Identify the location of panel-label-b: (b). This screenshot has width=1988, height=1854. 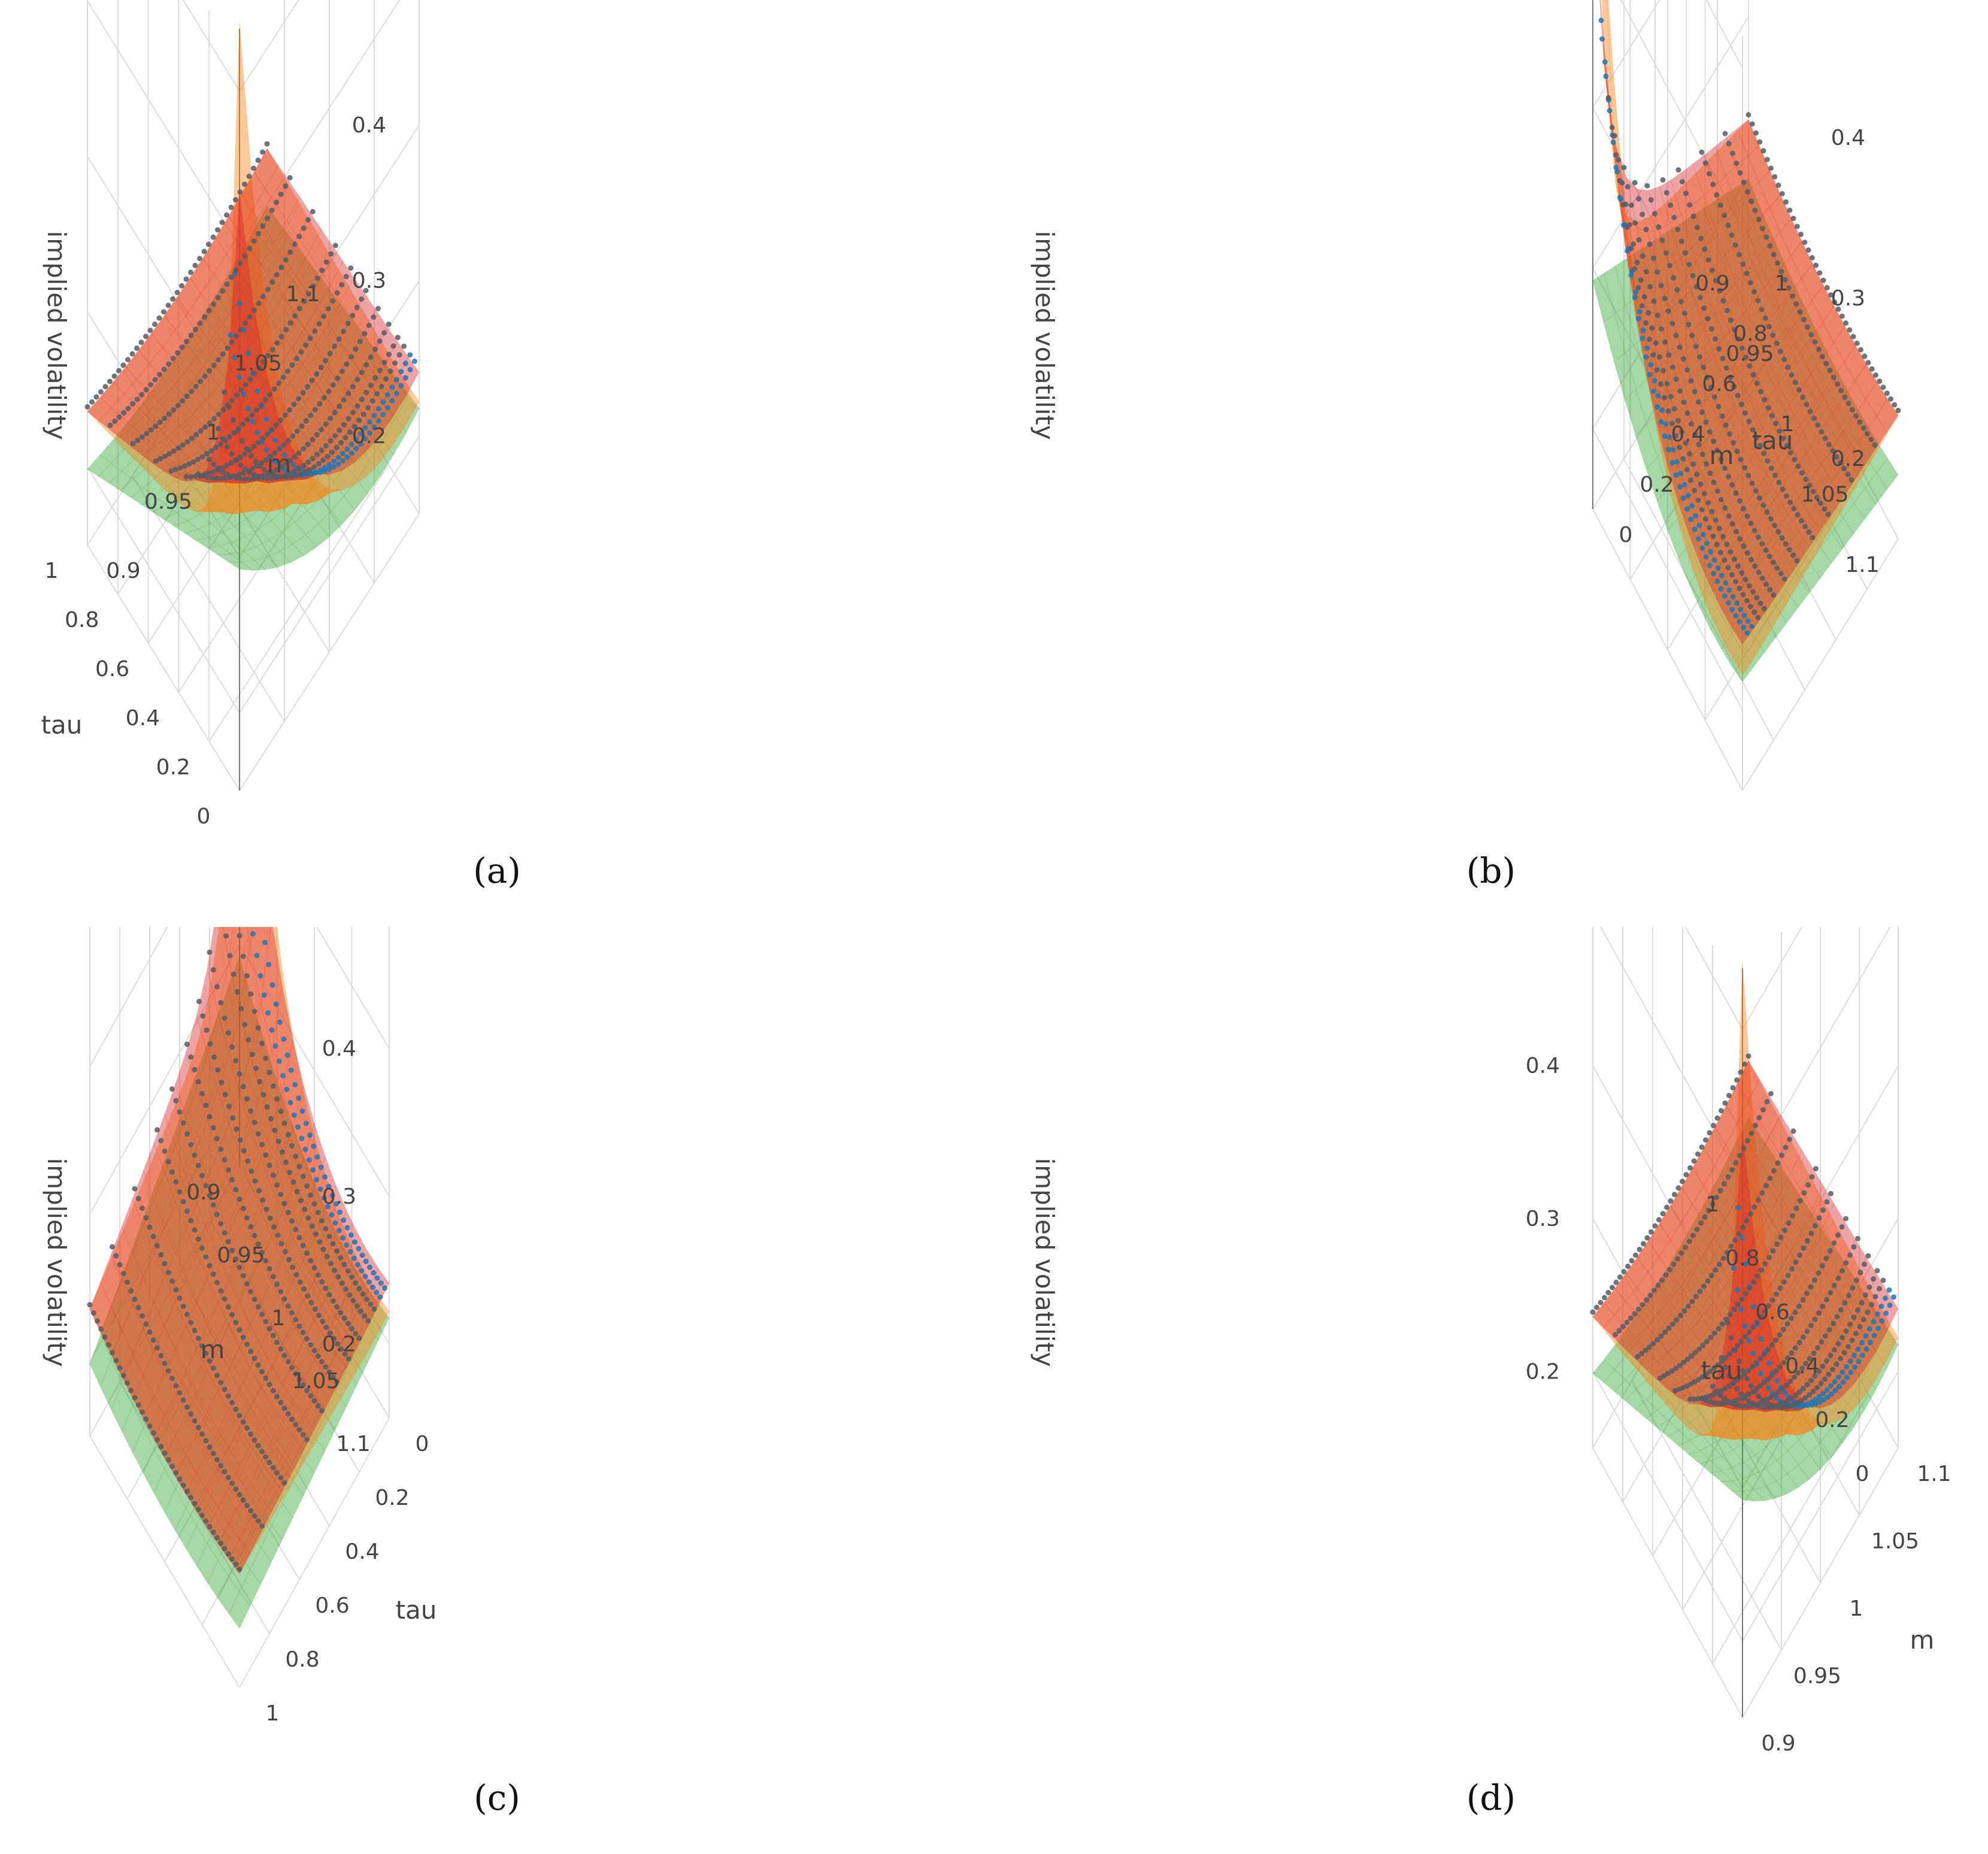
(1491, 870).